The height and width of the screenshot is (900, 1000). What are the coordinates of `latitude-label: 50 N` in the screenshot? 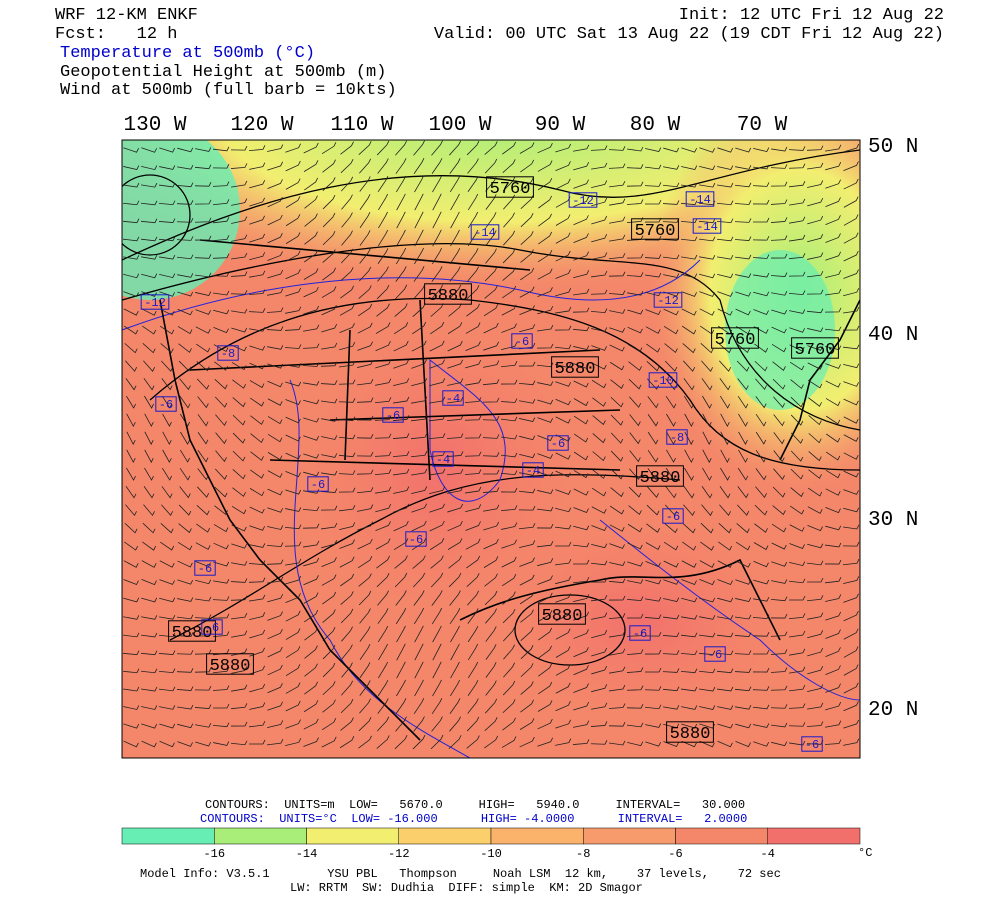 It's located at (893, 147).